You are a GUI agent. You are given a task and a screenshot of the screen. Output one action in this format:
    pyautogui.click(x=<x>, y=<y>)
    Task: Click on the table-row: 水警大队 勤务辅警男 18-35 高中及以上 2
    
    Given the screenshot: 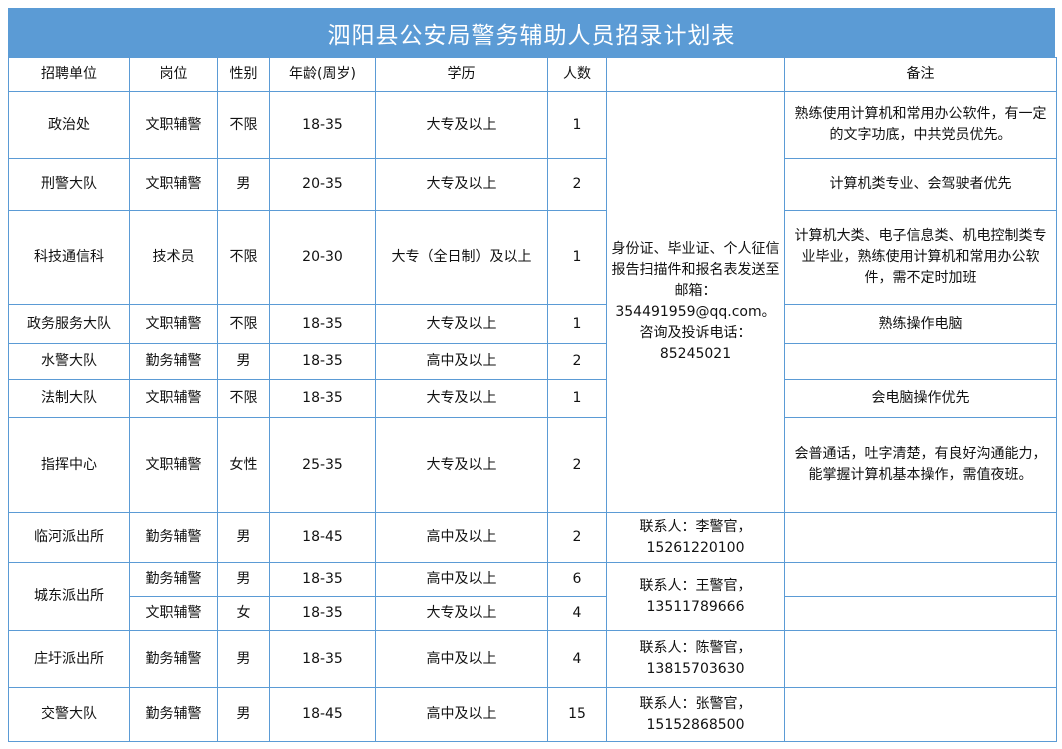 What is the action you would take?
    pyautogui.click(x=532, y=361)
    